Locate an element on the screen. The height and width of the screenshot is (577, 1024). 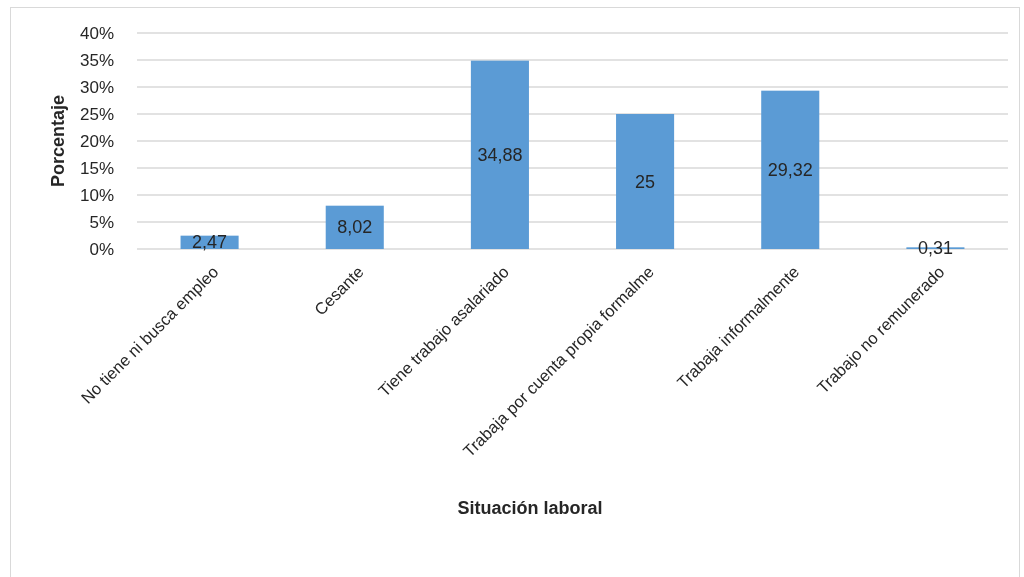
y-tick-label: 25% is located at coordinates (96, 114).